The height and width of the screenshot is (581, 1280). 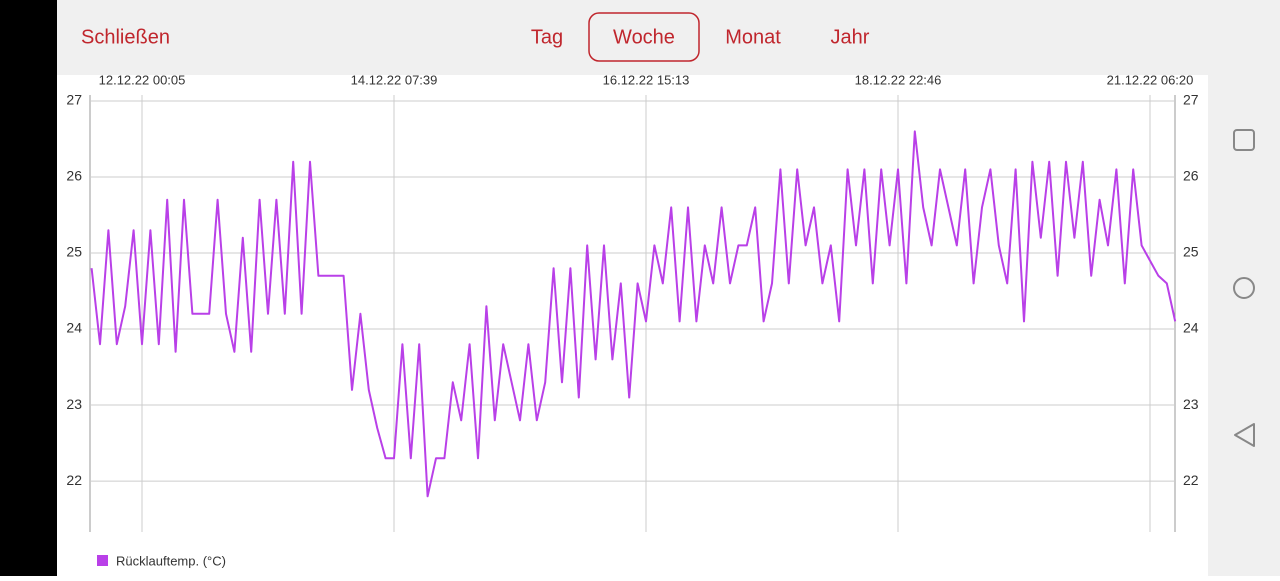 I want to click on y-tick-label: 22, so click(x=74, y=480).